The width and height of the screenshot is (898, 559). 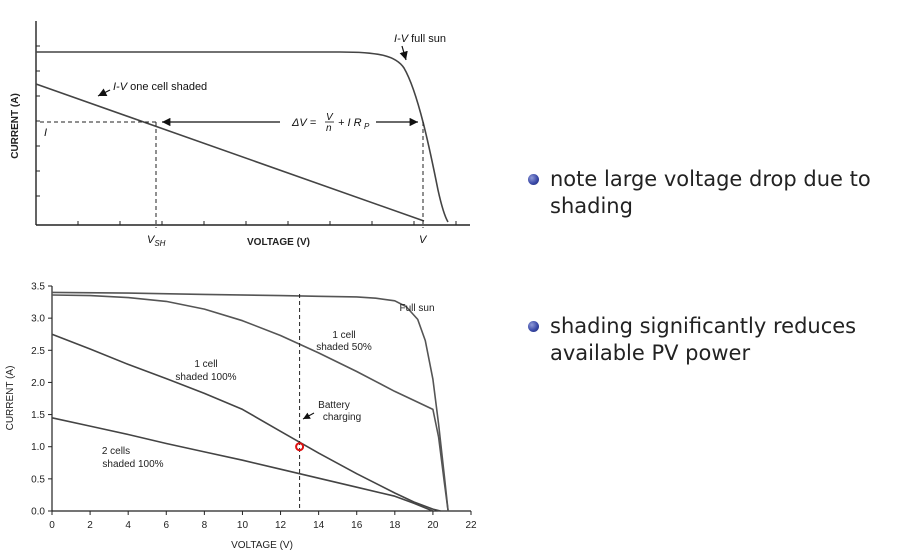 I want to click on label-half-shade-line2: shaded 50%, so click(x=344, y=347).